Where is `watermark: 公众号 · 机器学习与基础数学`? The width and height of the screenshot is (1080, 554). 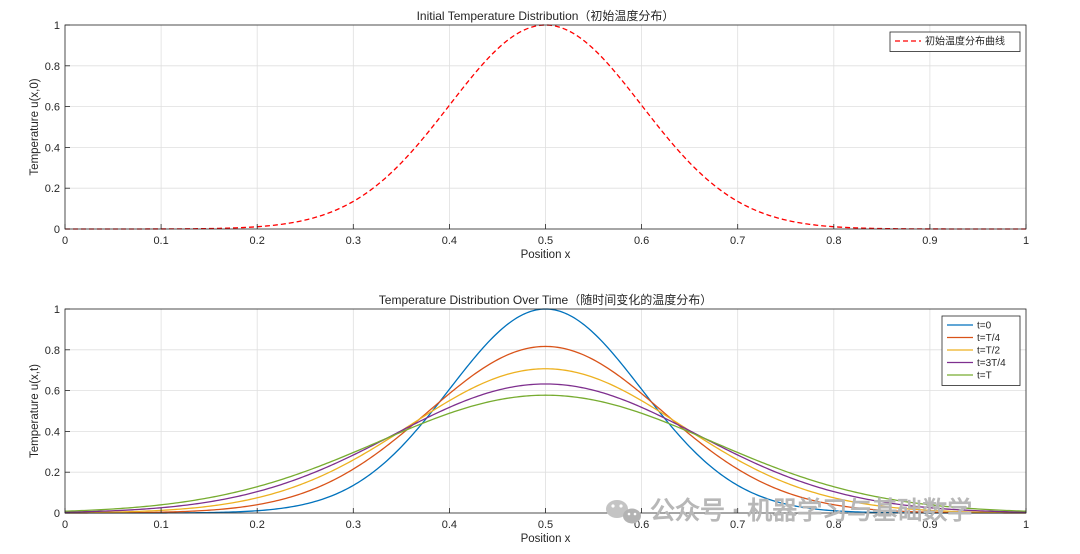
watermark: 公众号 · 机器学习与基础数学 is located at coordinates (789, 510).